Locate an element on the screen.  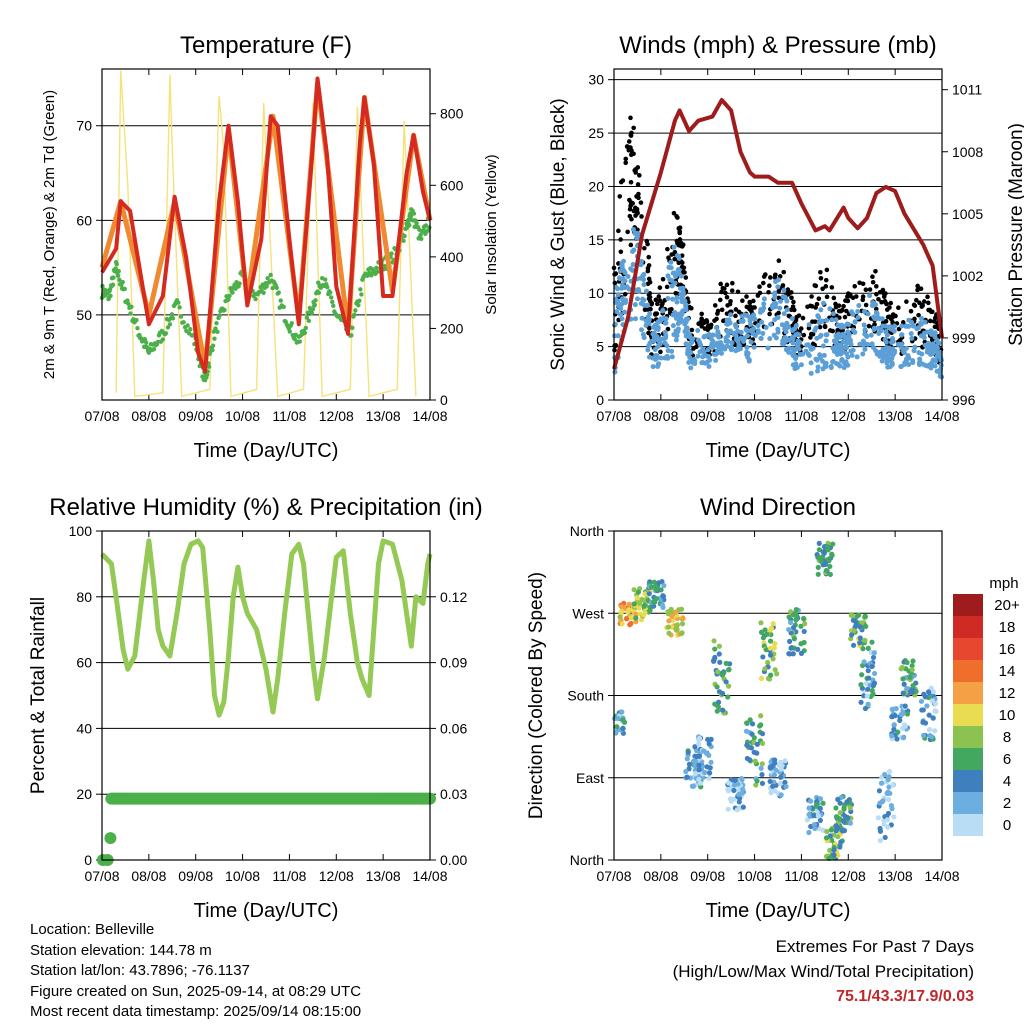
legend-label: 14 is located at coordinates (1007, 671).